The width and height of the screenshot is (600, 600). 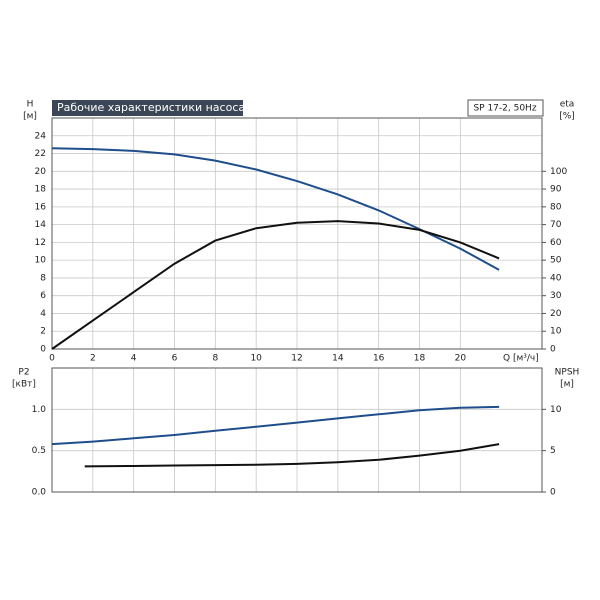 What do you see at coordinates (175, 359) in the screenshot?
I see `x-tick-label: 6` at bounding box center [175, 359].